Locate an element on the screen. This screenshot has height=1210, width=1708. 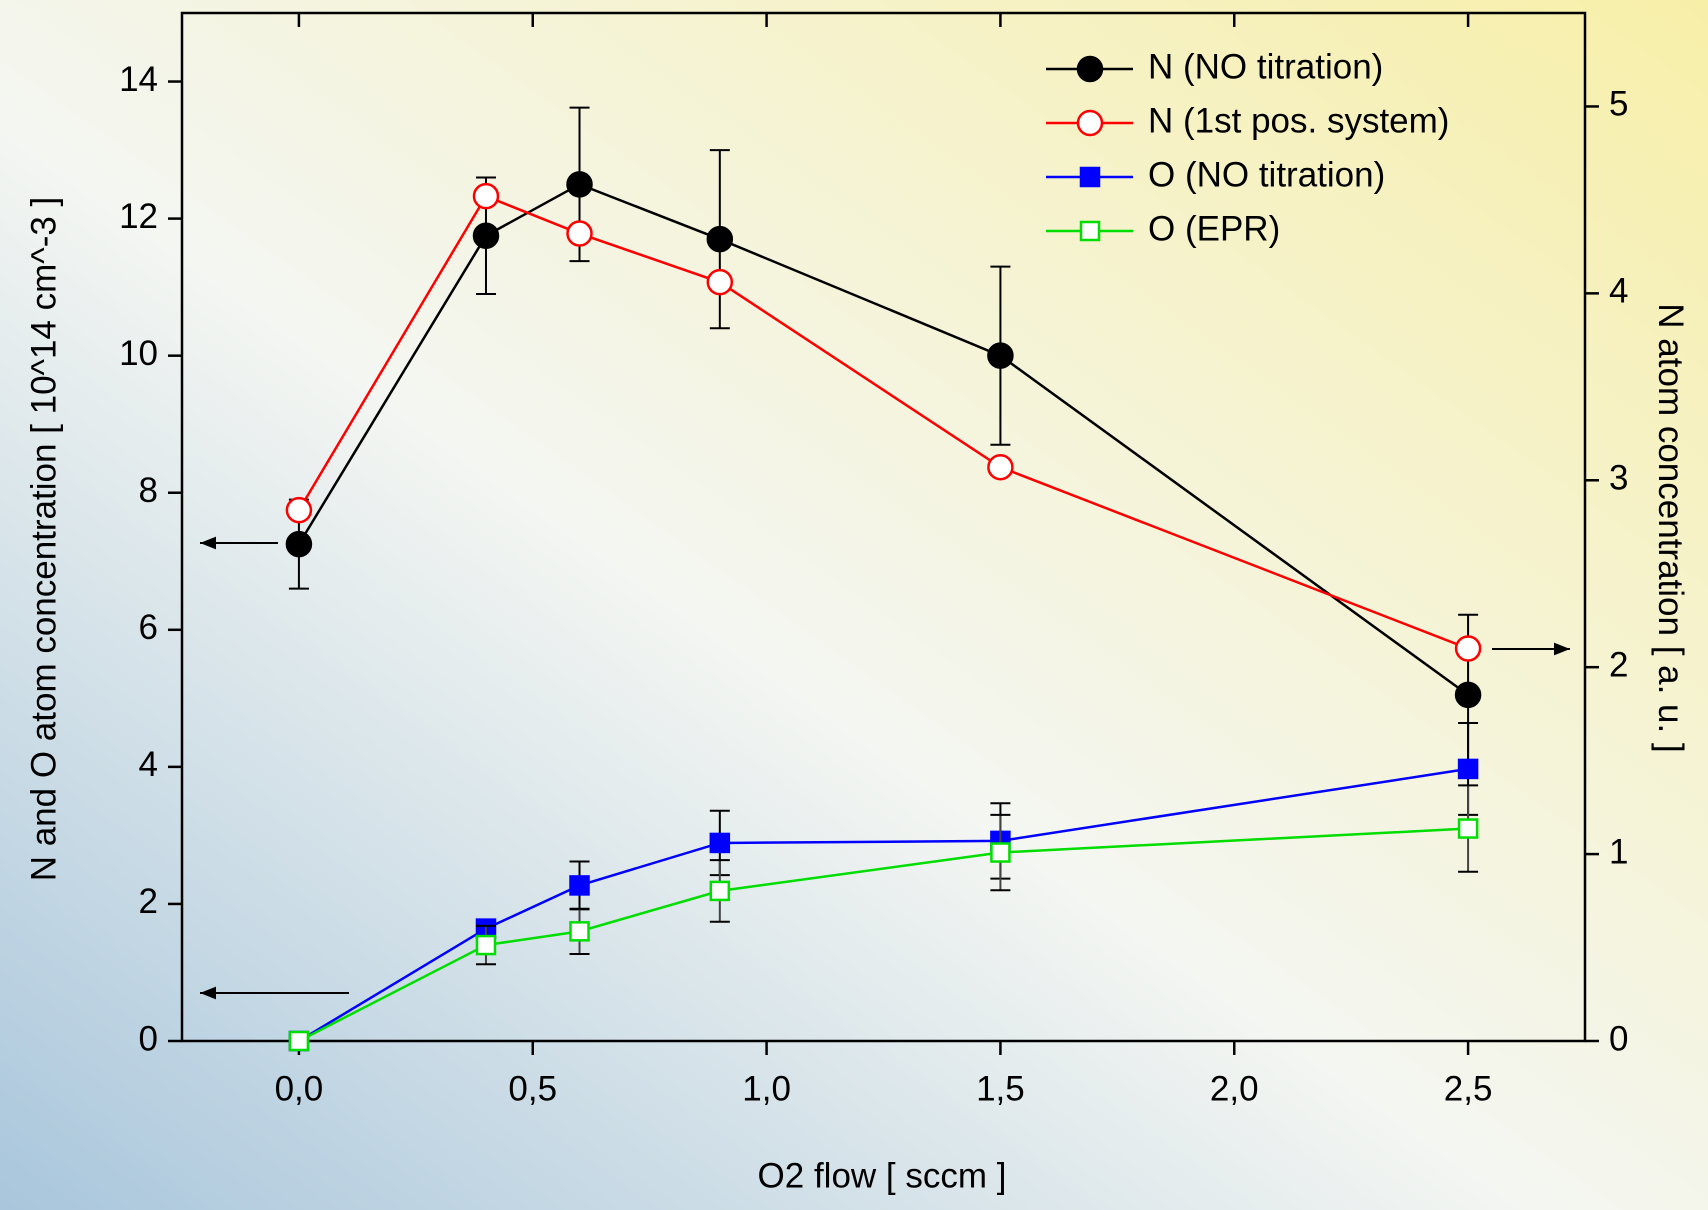
y-tick-label: 12 is located at coordinates (138, 216).